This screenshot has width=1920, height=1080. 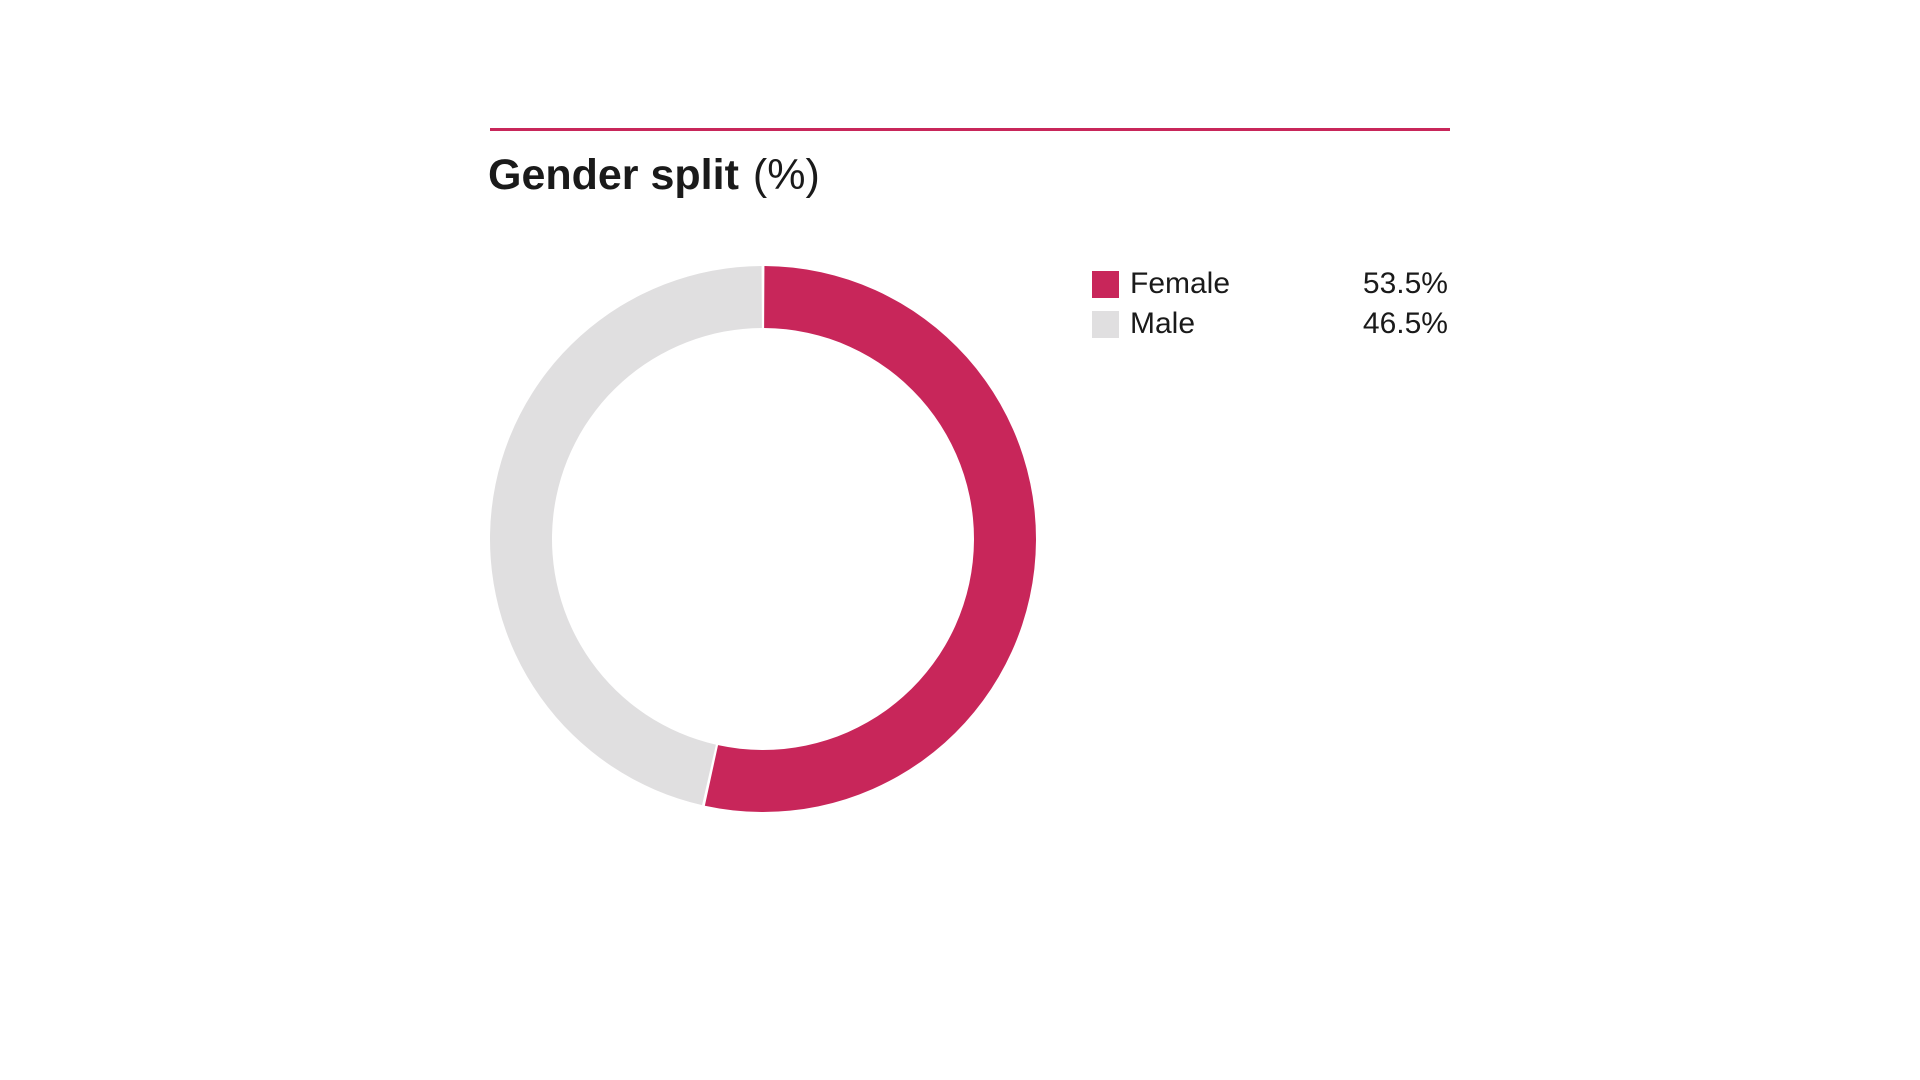 What do you see at coordinates (1270, 324) in the screenshot?
I see `legend-item-male: Male 46.5%` at bounding box center [1270, 324].